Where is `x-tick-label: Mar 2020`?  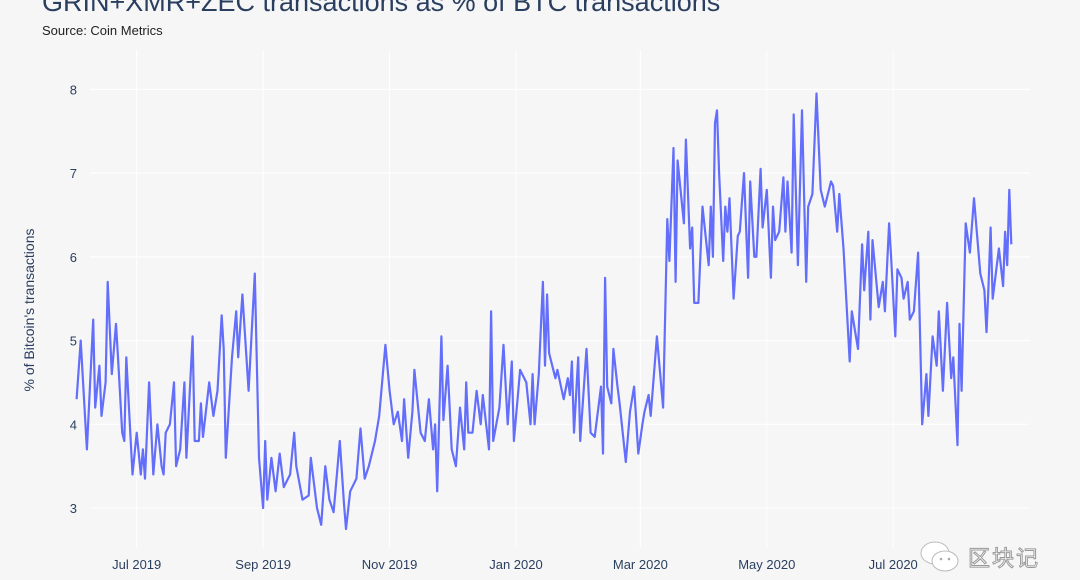 x-tick-label: Mar 2020 is located at coordinates (640, 564).